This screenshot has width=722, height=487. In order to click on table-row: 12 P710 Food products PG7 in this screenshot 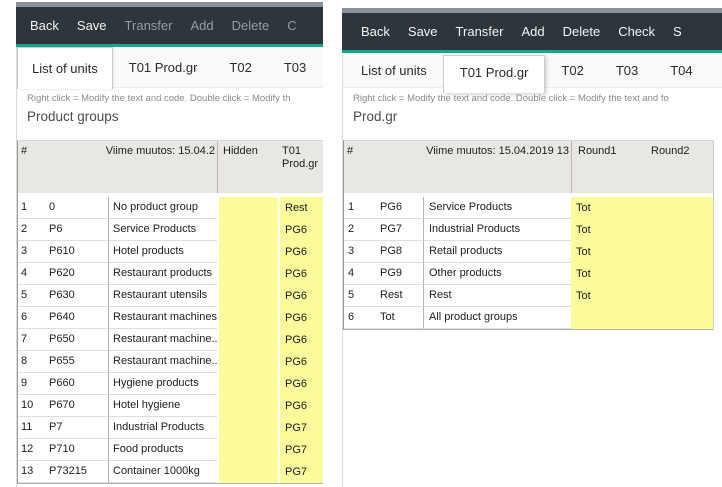, I will do `click(170, 450)`.